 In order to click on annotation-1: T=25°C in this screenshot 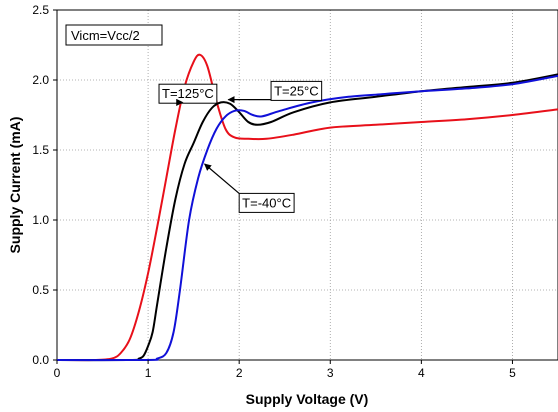, I will do `click(275, 92)`.